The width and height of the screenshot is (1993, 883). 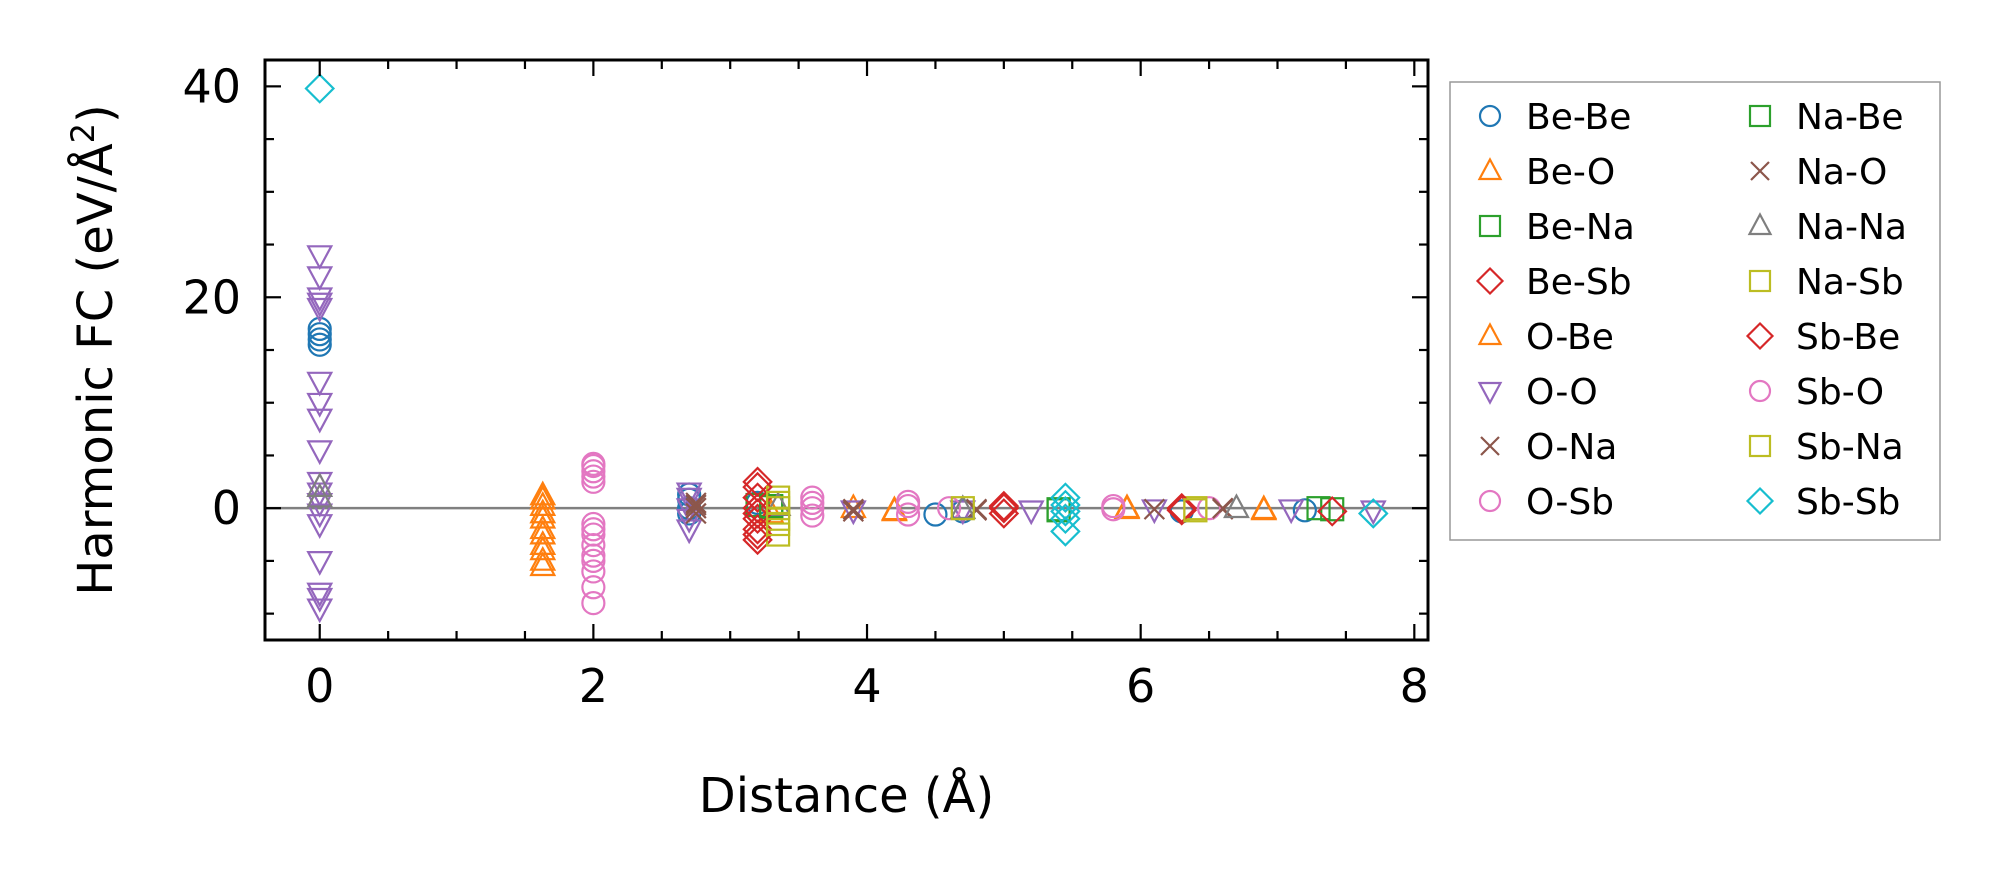 What do you see at coordinates (593, 686) in the screenshot?
I see `x-tick-label: 2` at bounding box center [593, 686].